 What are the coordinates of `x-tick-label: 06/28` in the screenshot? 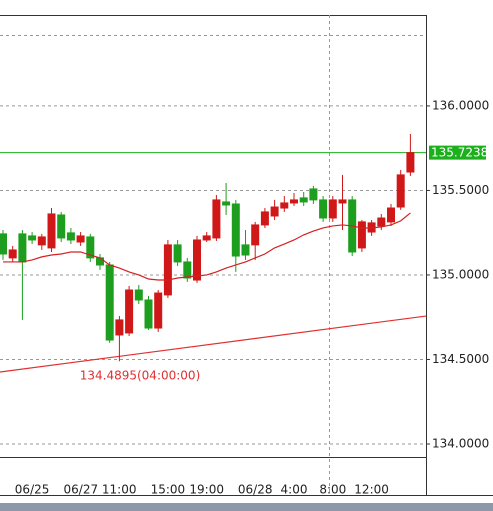 It's located at (255, 490).